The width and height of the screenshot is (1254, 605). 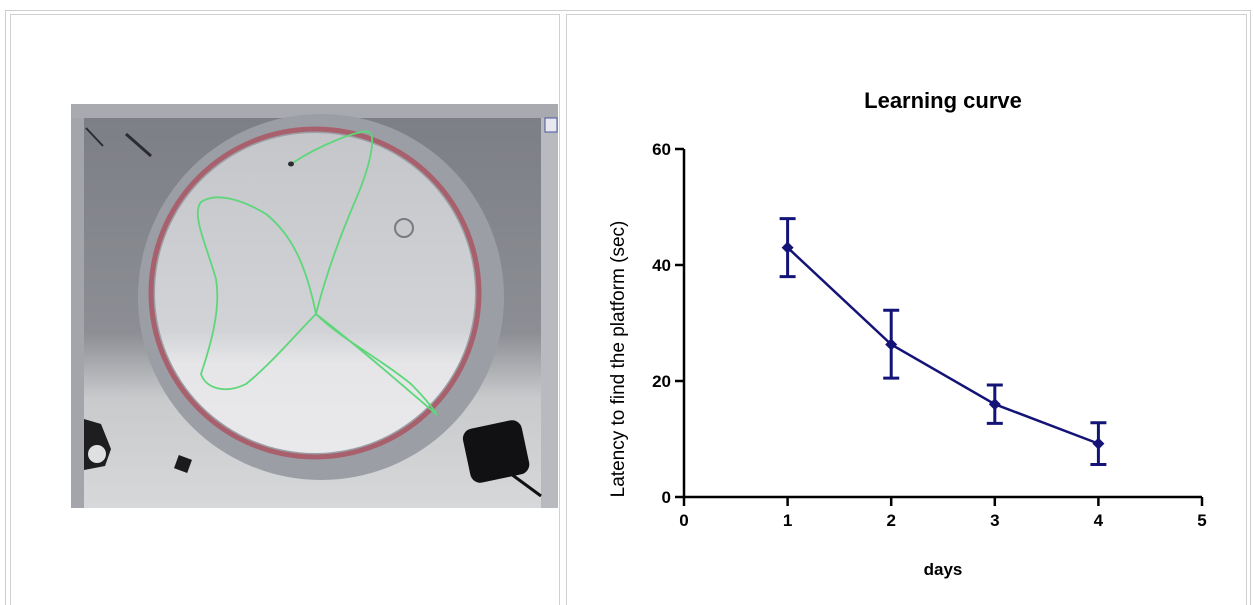 I want to click on y-axis-label: Latency to find the platform (sec), so click(x=618, y=359).